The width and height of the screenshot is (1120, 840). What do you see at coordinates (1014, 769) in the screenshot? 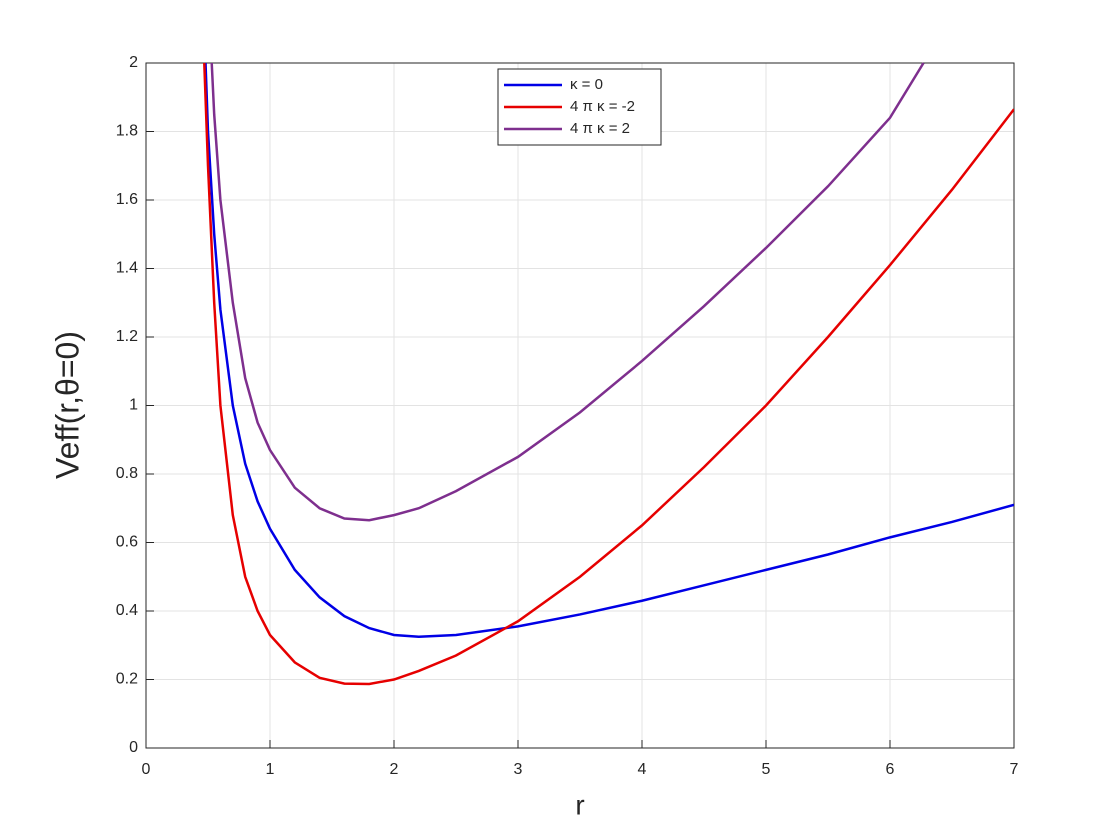
I see `x-tick-label: 7` at bounding box center [1014, 769].